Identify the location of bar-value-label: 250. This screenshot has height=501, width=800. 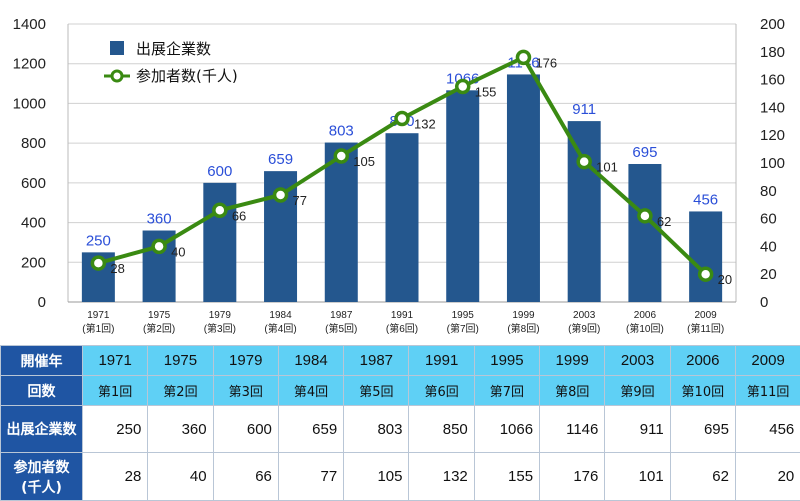
(98, 240).